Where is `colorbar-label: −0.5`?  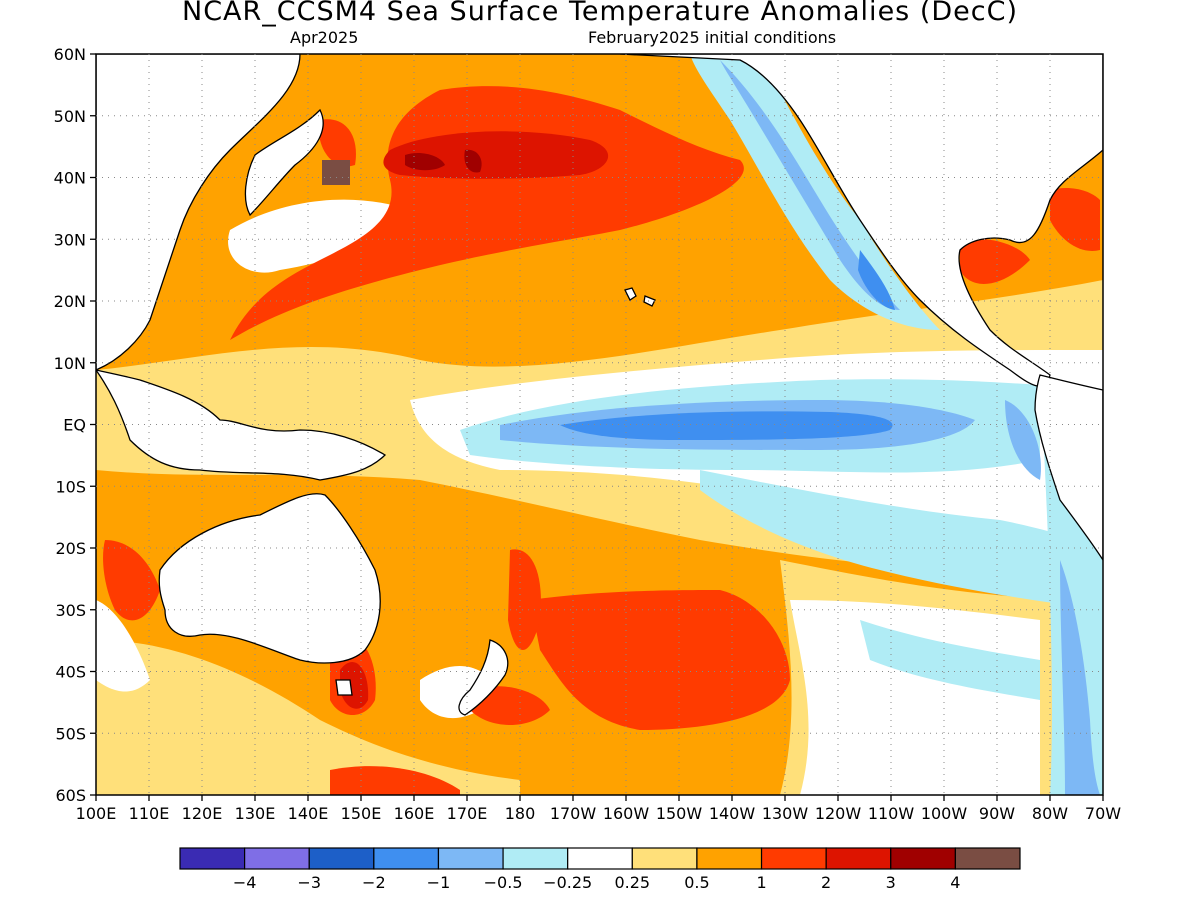 colorbar-label: −0.5 is located at coordinates (503, 882).